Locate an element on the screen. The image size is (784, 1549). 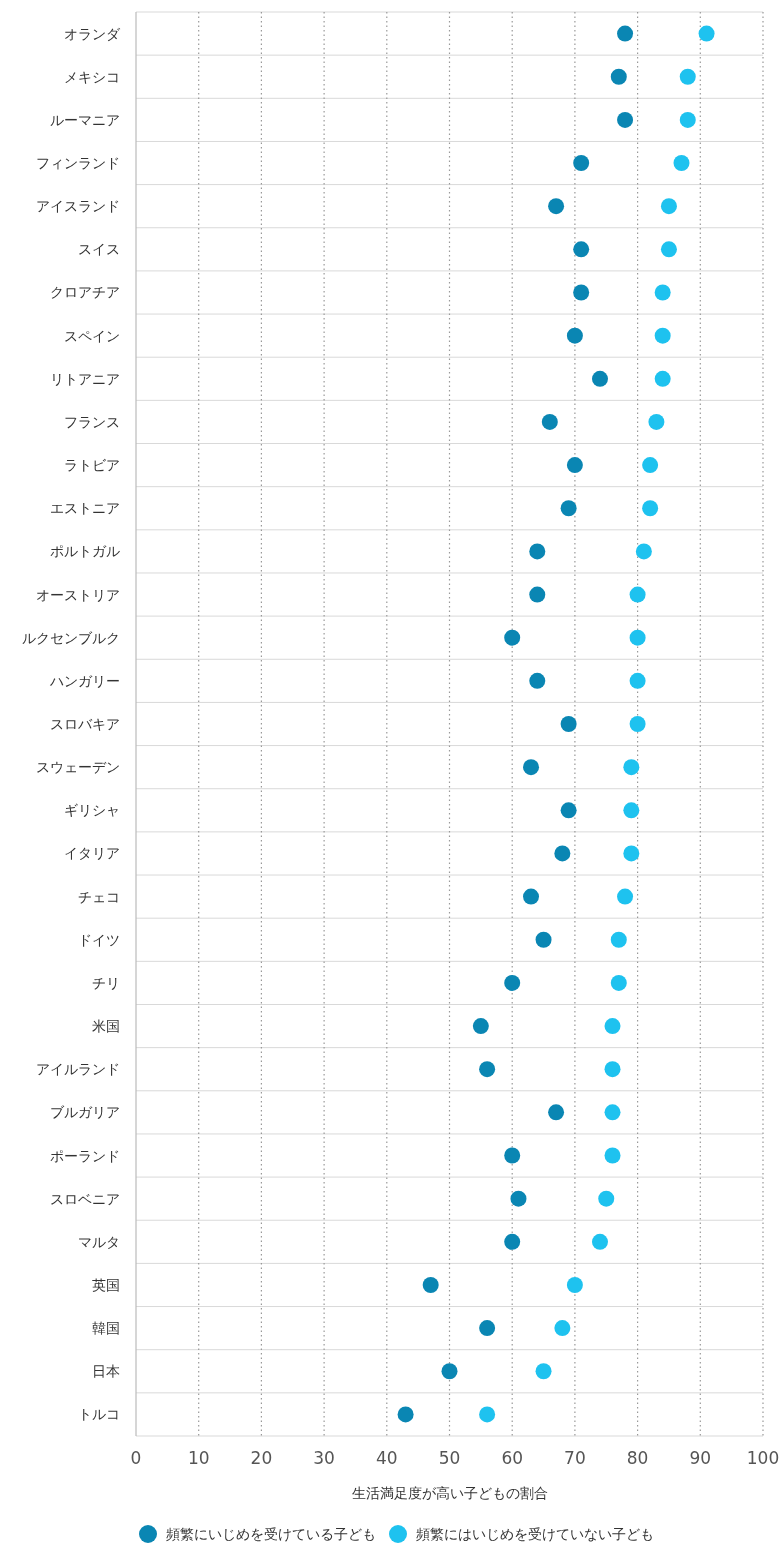
x-tick-label: 60 is located at coordinates (512, 1458).